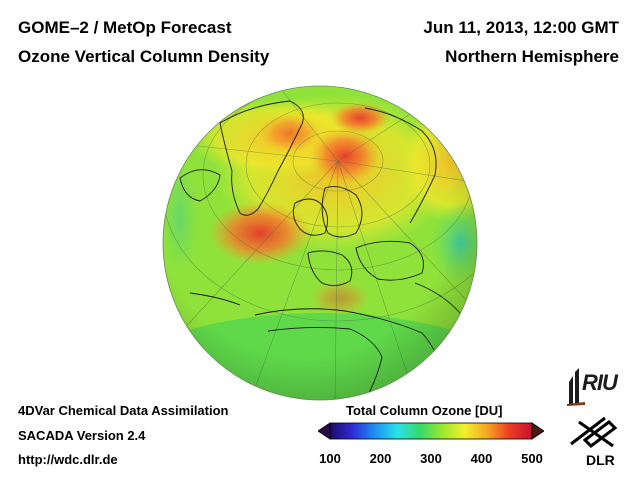 The height and width of the screenshot is (480, 640). Describe the element at coordinates (532, 458) in the screenshot. I see `colorbar-tick-label: 500` at that location.